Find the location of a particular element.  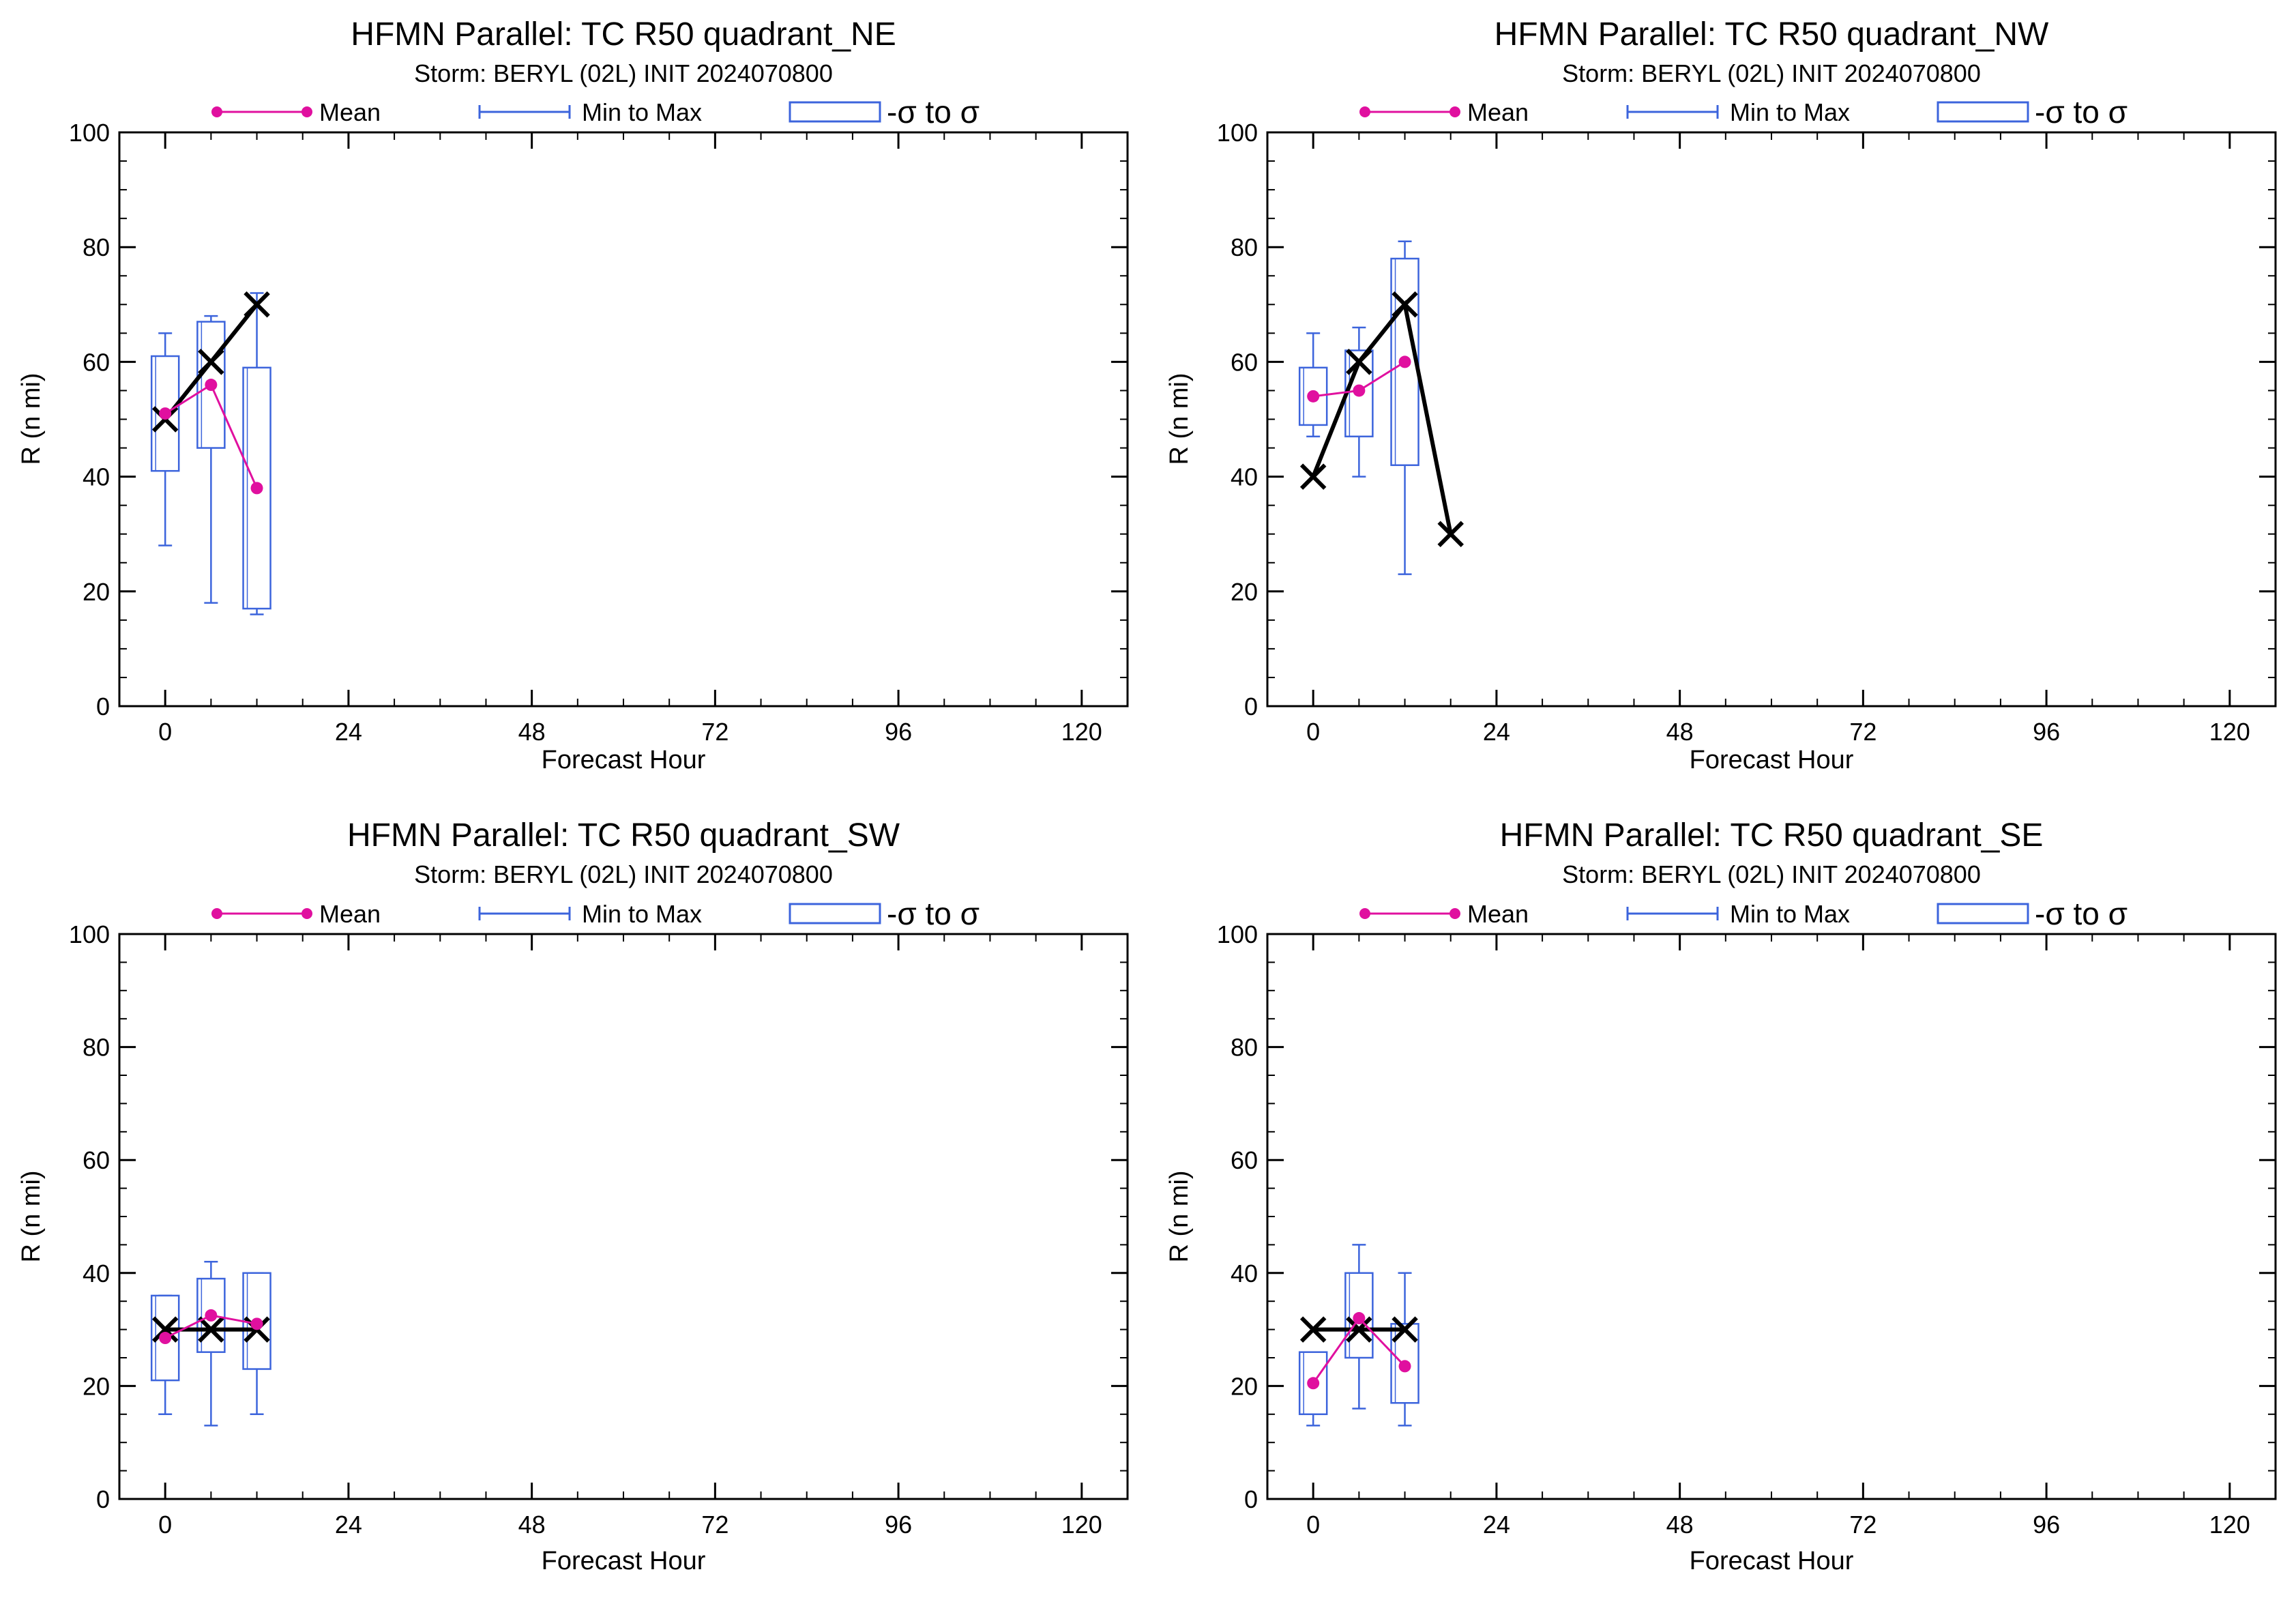

panel-title: HFMN Parallel: TC R50 quadrant_NE is located at coordinates (623, 35).